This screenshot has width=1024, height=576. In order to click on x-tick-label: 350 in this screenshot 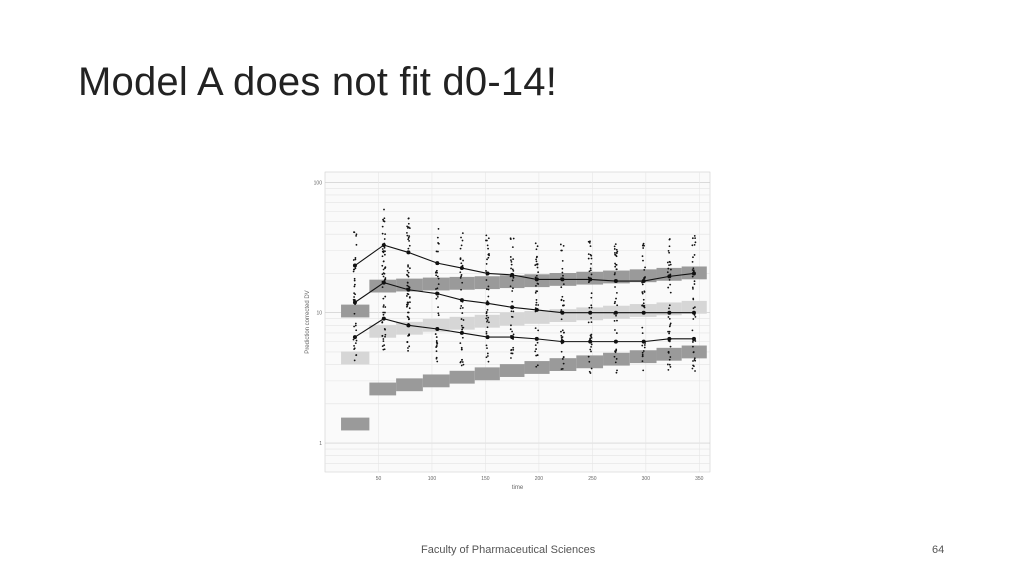, I will do `click(699, 479)`.